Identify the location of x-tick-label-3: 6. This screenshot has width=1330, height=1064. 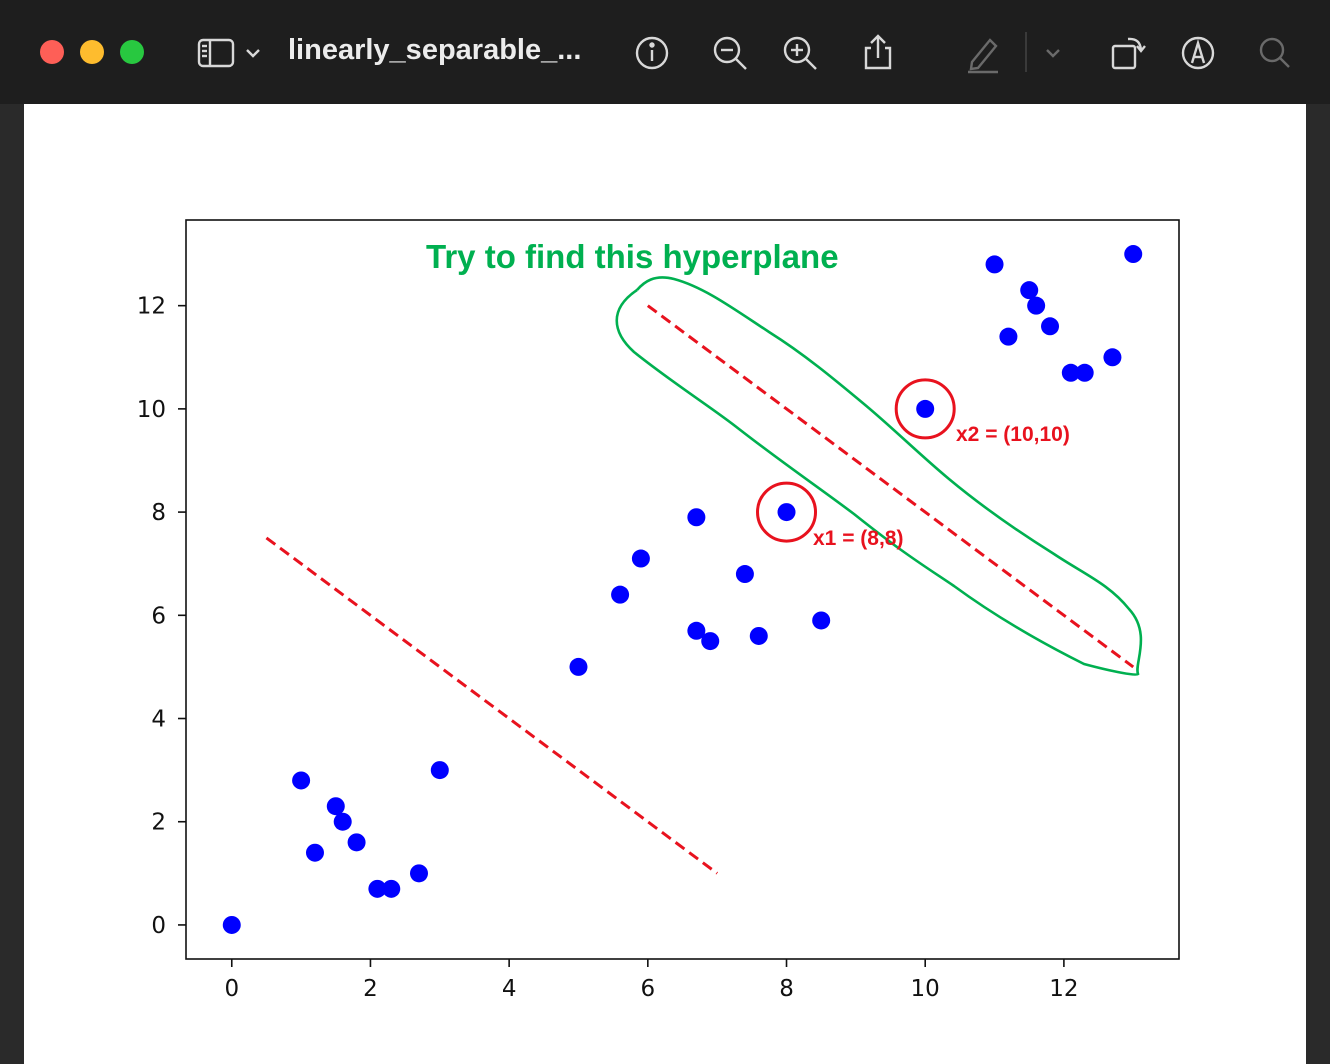
(648, 989).